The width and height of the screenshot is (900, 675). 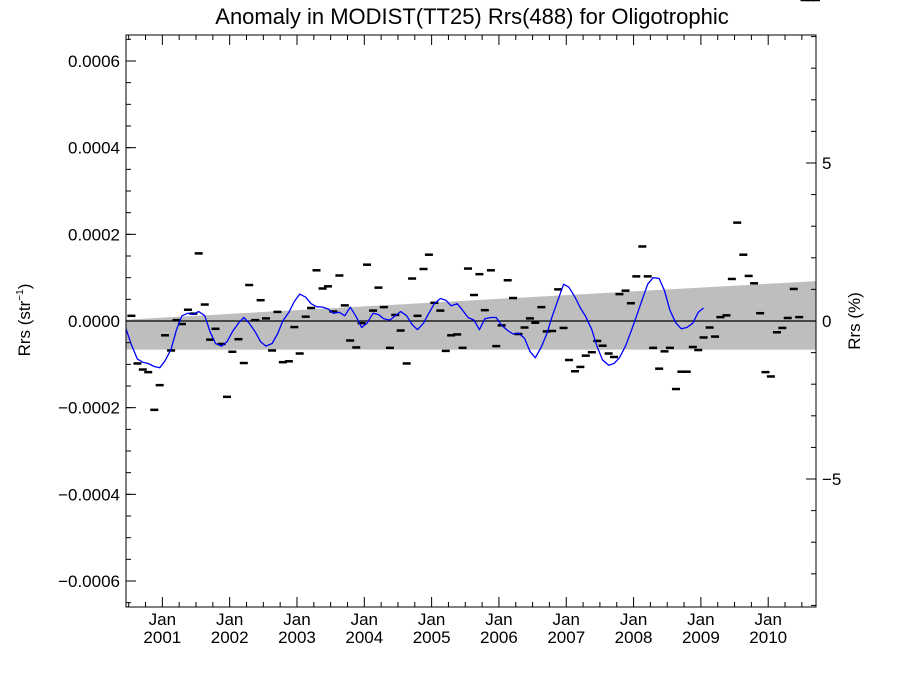 I want to click on x-tick-label-month-3: Jan, so click(x=364, y=619).